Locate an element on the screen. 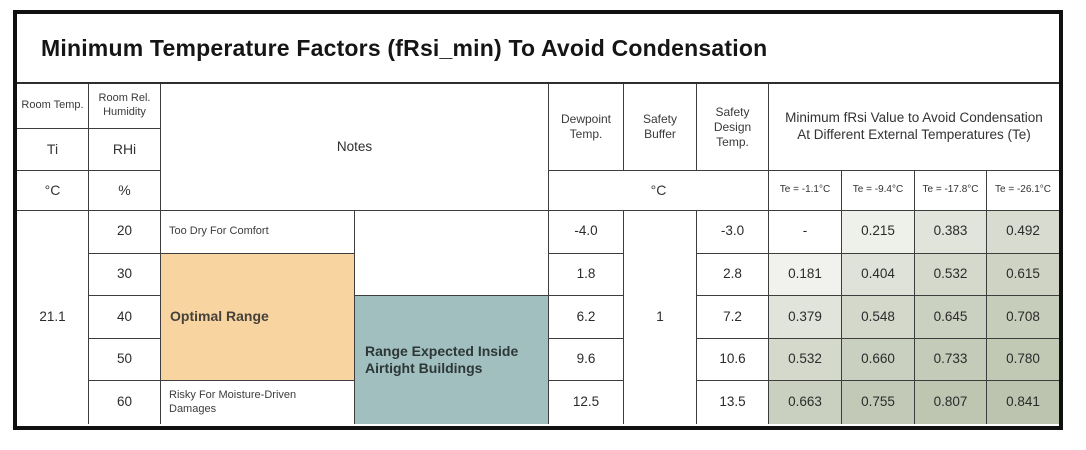  design-temp-value: -3.0 is located at coordinates (733, 232).